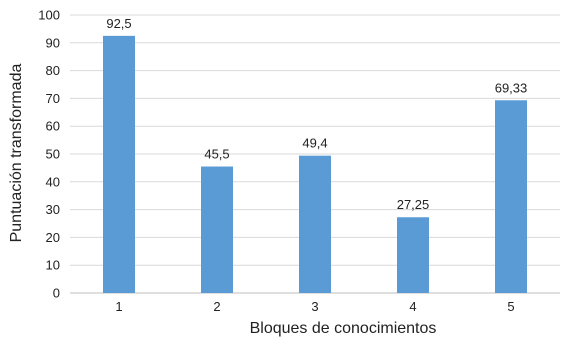 The image size is (574, 342). What do you see at coordinates (53, 70) in the screenshot?
I see `y-tick-label: 80` at bounding box center [53, 70].